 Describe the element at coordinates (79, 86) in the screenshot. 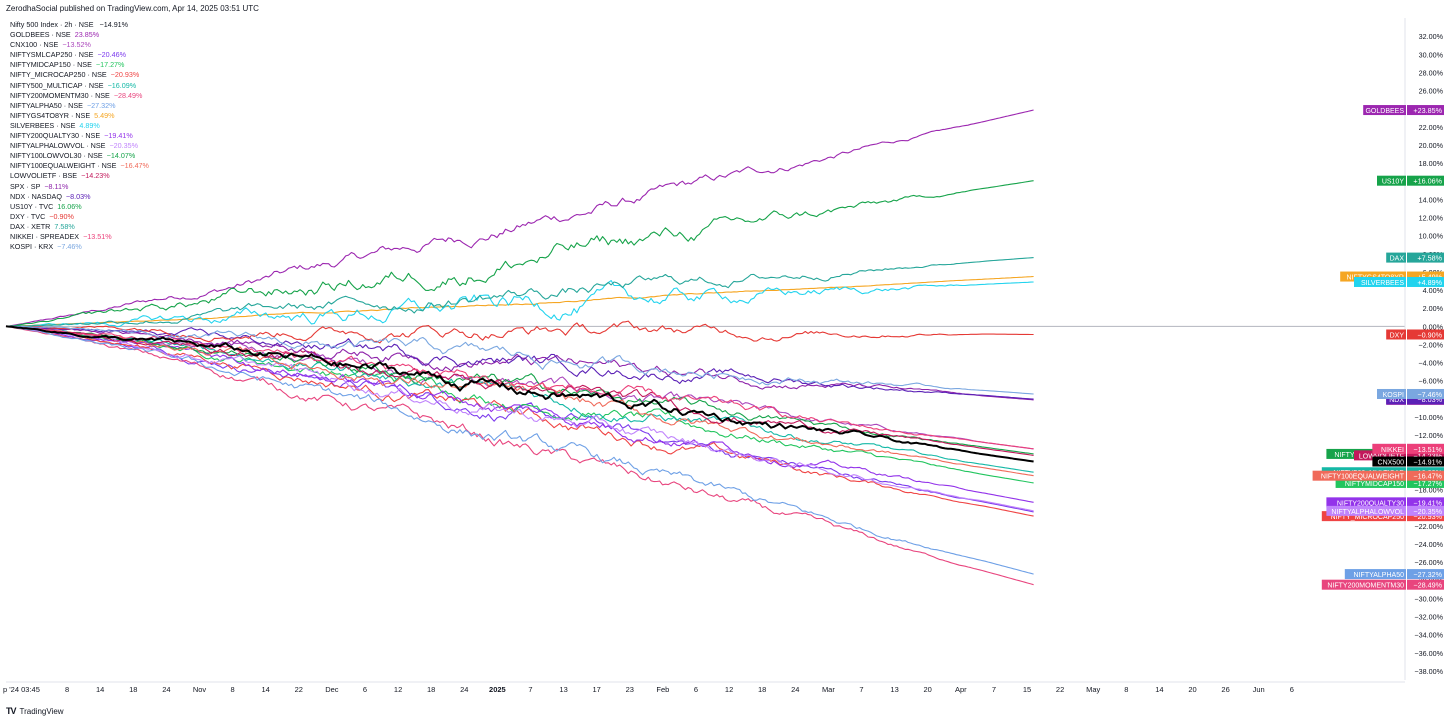

I see `legend-row: NIFTY500_MULTICAP · NSE −16.09%` at that location.